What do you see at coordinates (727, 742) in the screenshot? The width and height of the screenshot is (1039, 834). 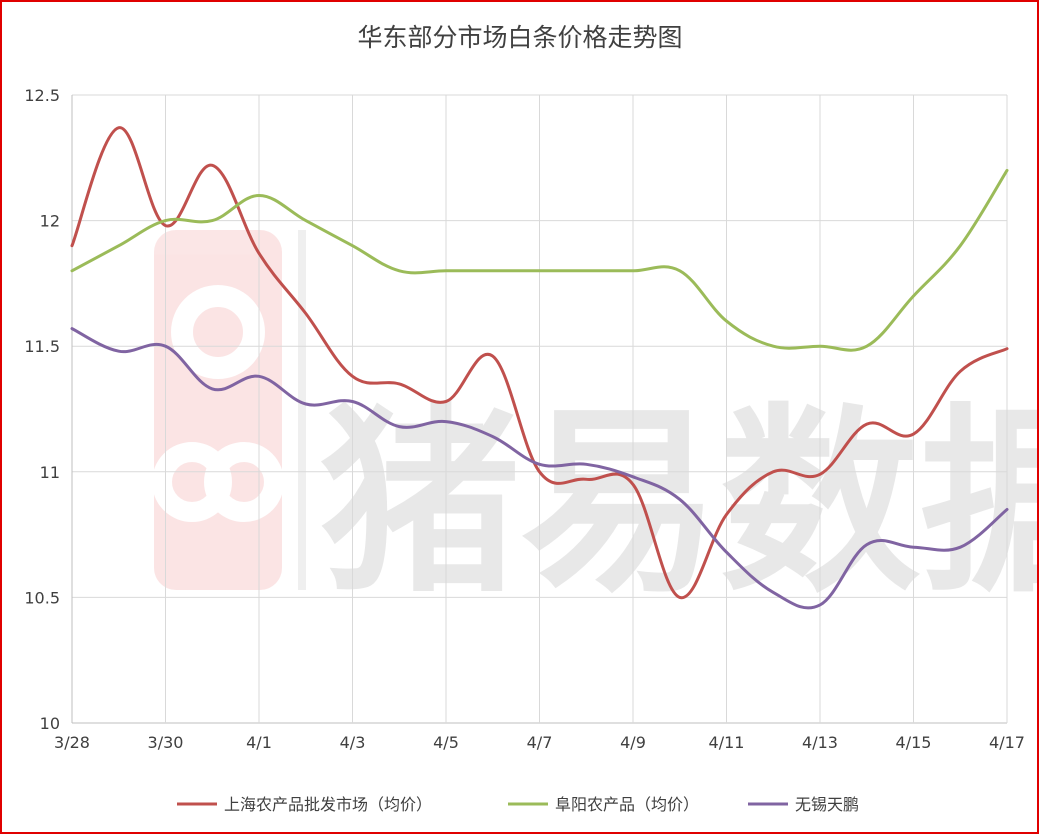 I see `x-tick-label: 4/11` at bounding box center [727, 742].